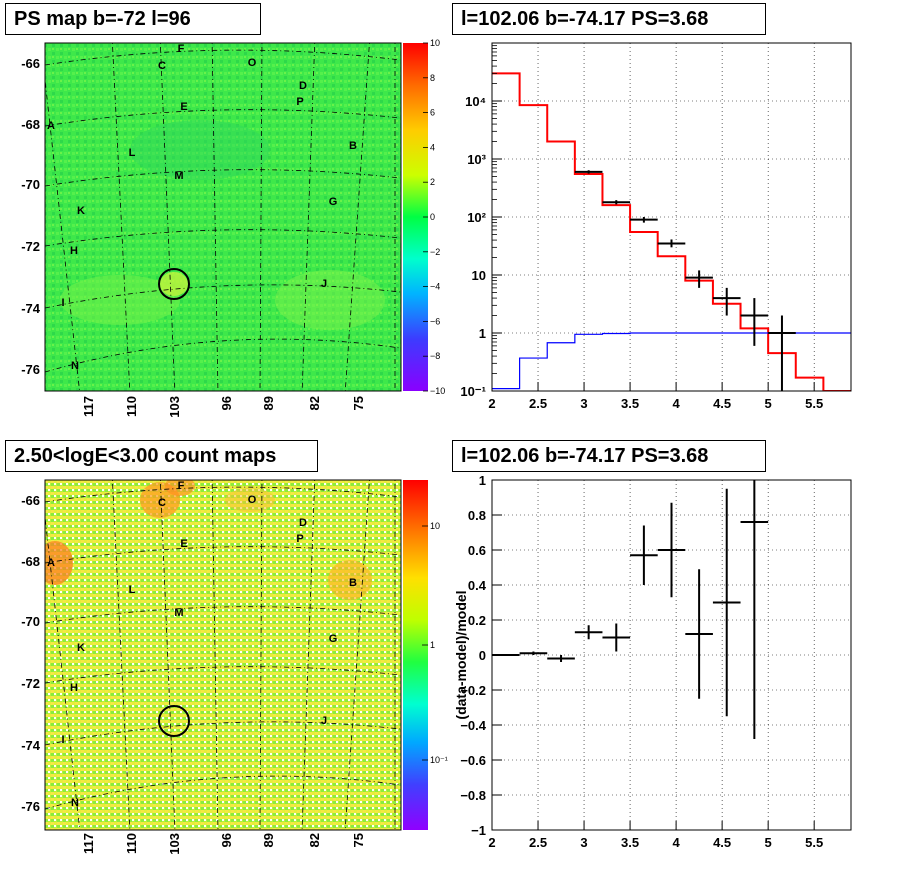 The image size is (898, 875). Describe the element at coordinates (75, 803) in the screenshot. I see `map-letter-N: N` at that location.